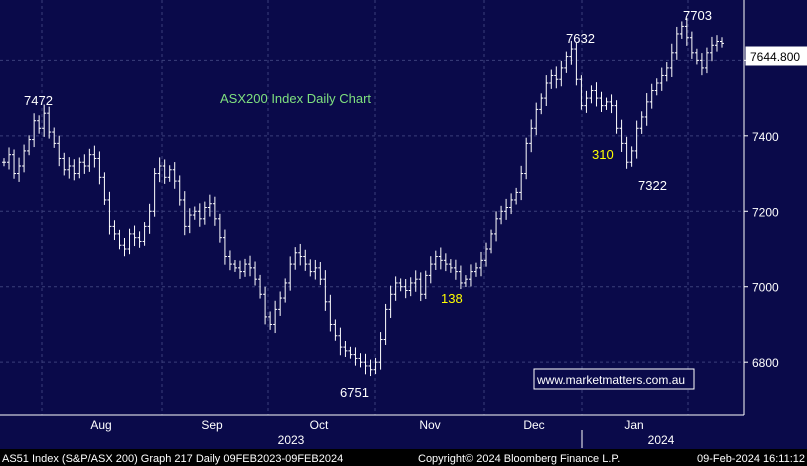 This screenshot has height=466, width=807. What do you see at coordinates (776, 56) in the screenshot?
I see `last-price-box: 7644.800` at bounding box center [776, 56].